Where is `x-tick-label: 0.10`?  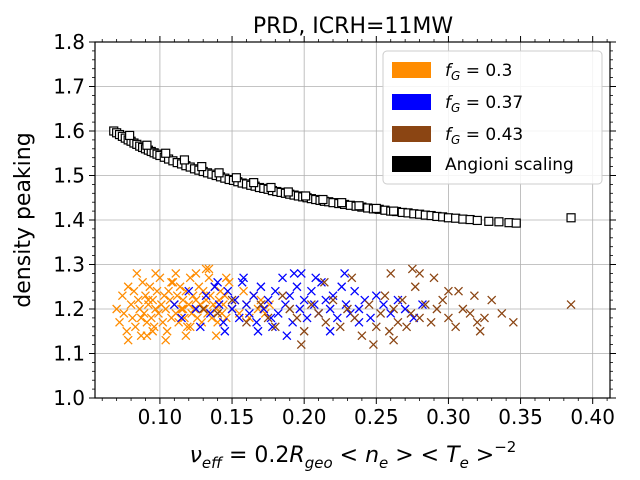
x-tick-label: 0.10 is located at coordinates (160, 417).